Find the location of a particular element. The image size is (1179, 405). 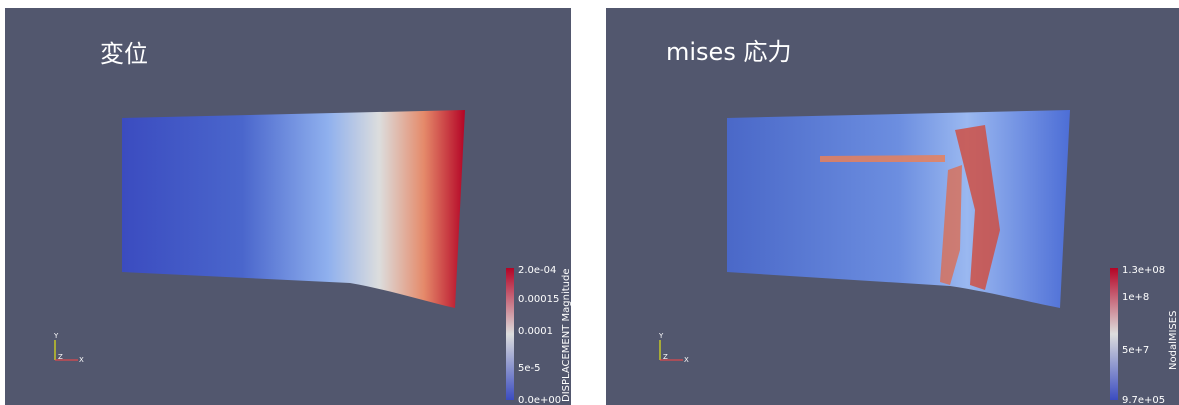

colorbar-tick: 1e+8 is located at coordinates (1135, 297).